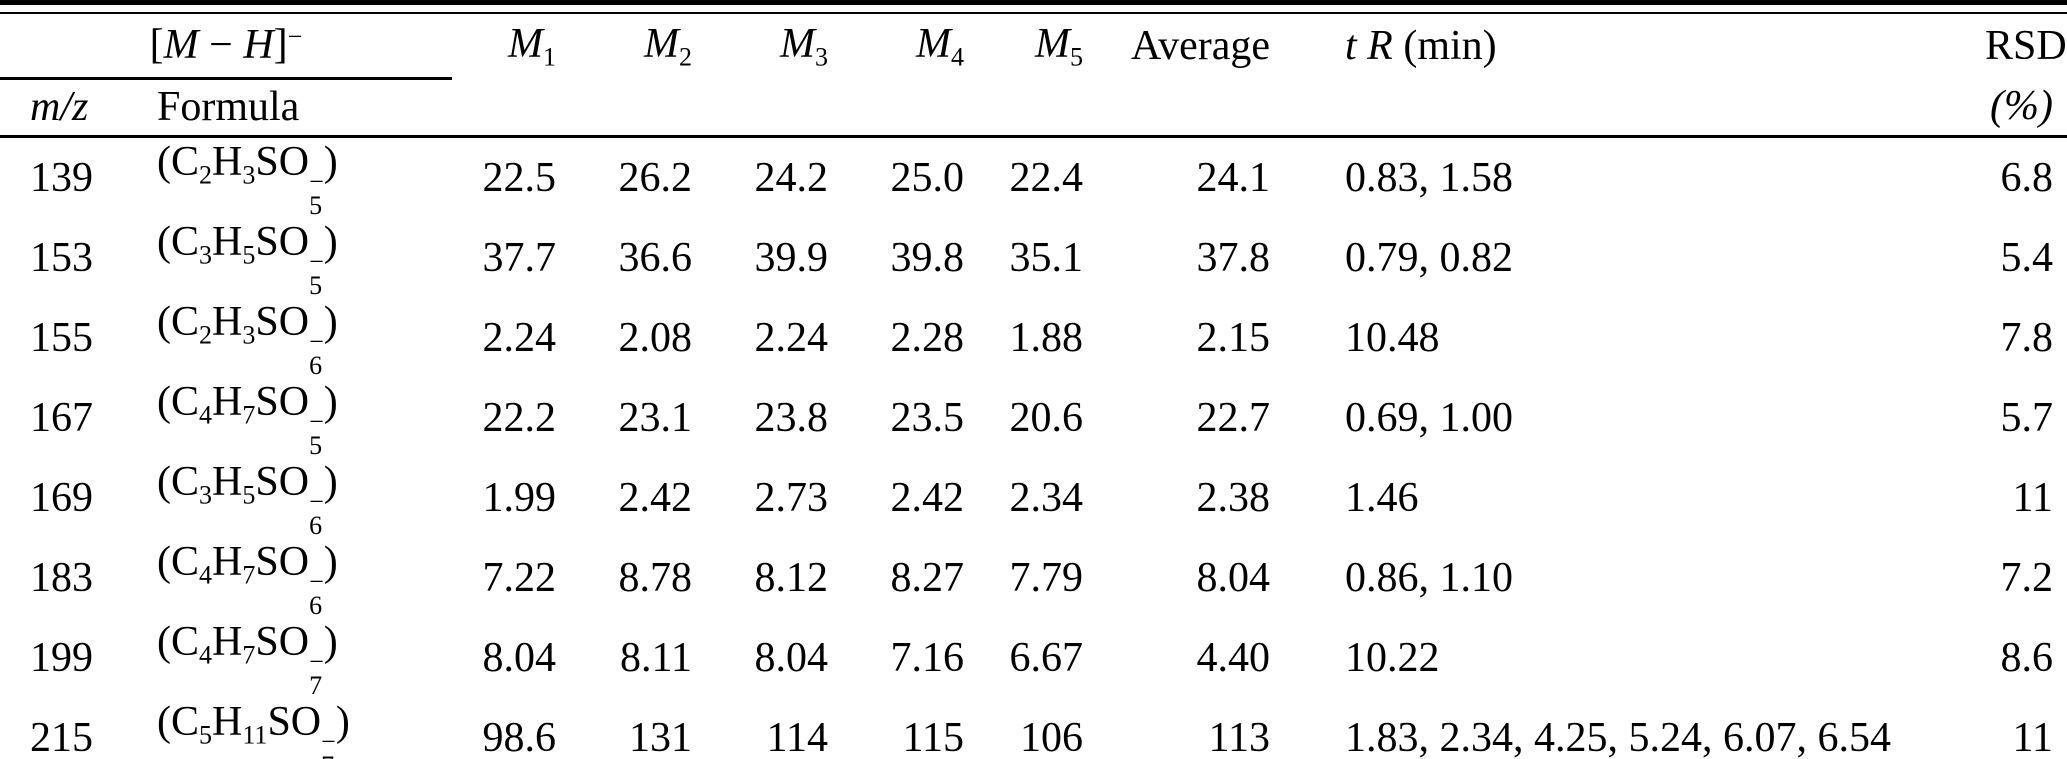  What do you see at coordinates (1233, 257) in the screenshot?
I see `cell-average: 37.8` at bounding box center [1233, 257].